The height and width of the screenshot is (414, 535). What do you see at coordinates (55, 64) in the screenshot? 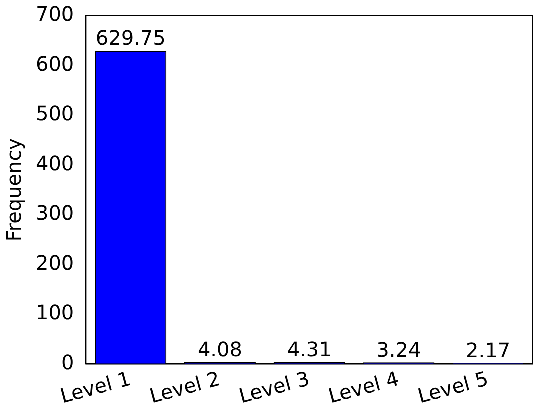
I see `y-tick-label: 600` at bounding box center [55, 64].